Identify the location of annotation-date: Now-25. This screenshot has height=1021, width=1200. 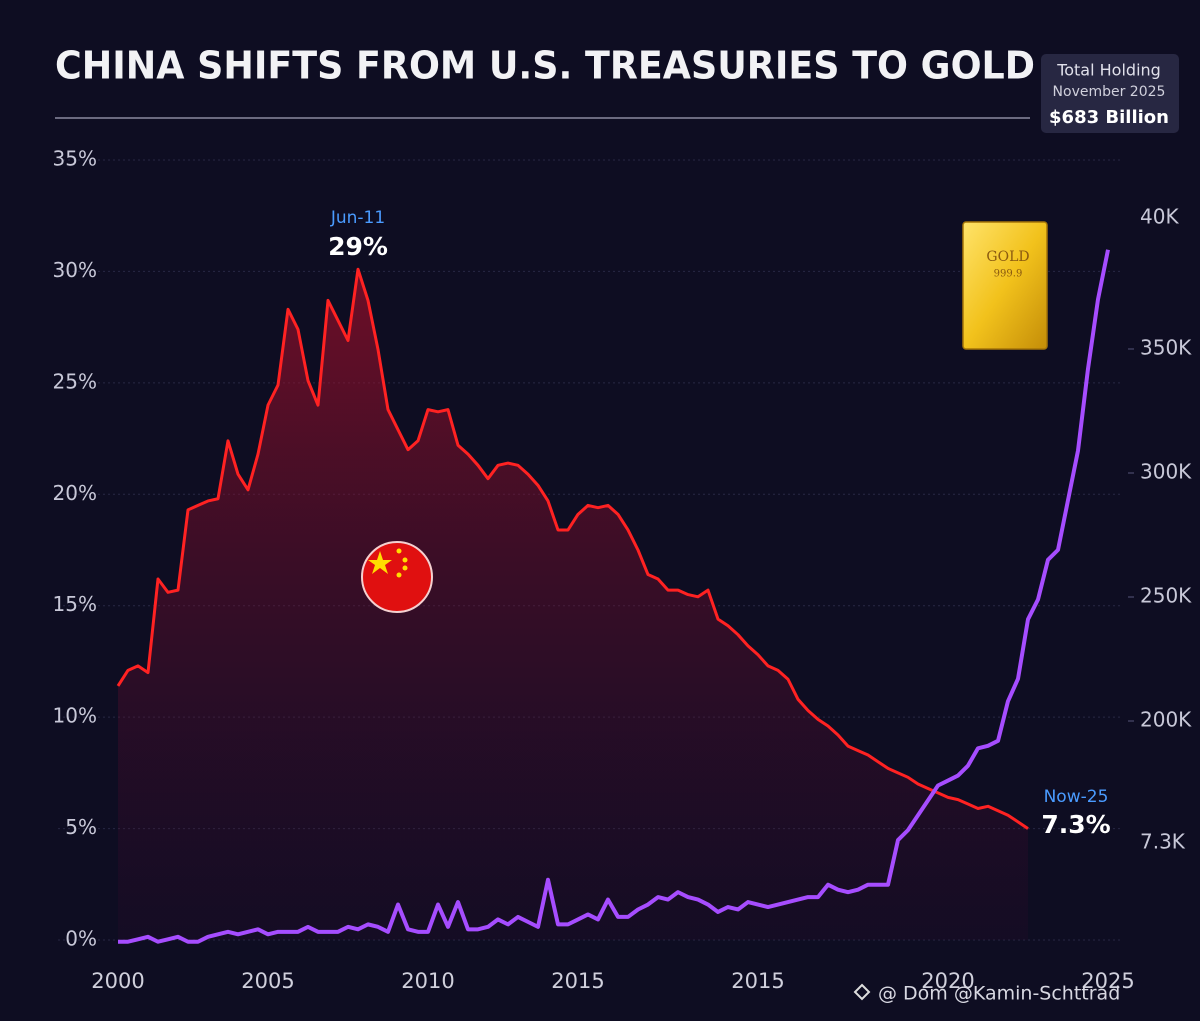
(1076, 797).